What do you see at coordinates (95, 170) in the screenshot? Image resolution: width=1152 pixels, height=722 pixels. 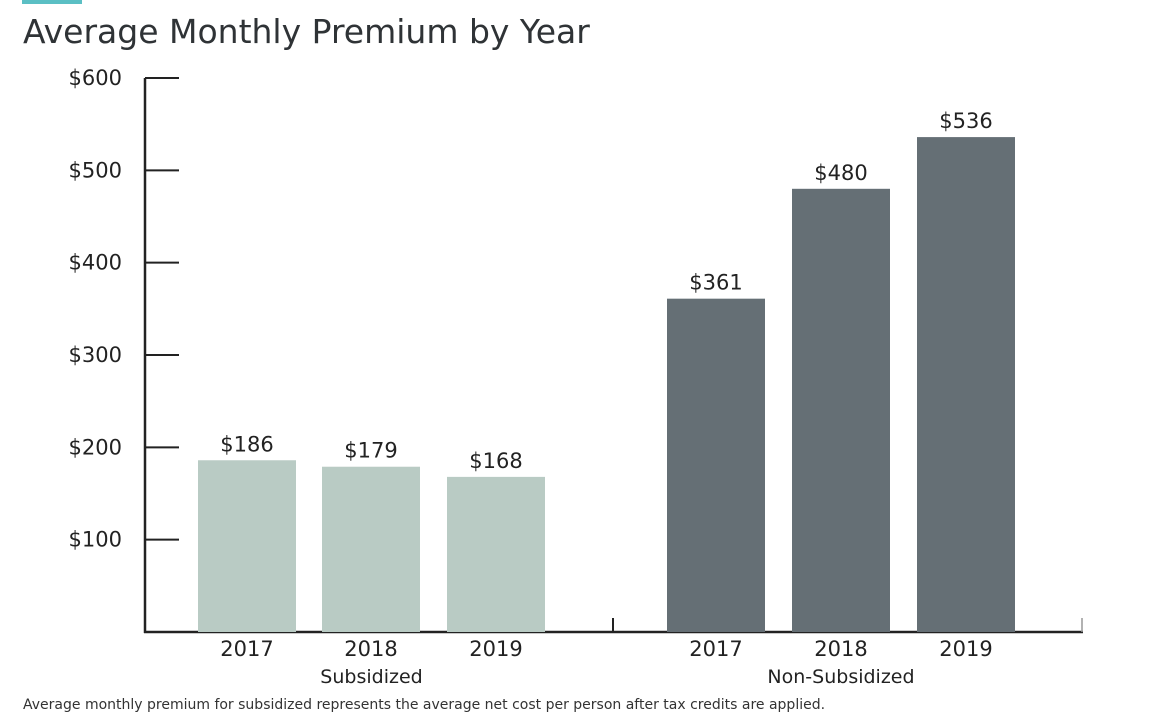 I see `y-tick-label: $500` at bounding box center [95, 170].